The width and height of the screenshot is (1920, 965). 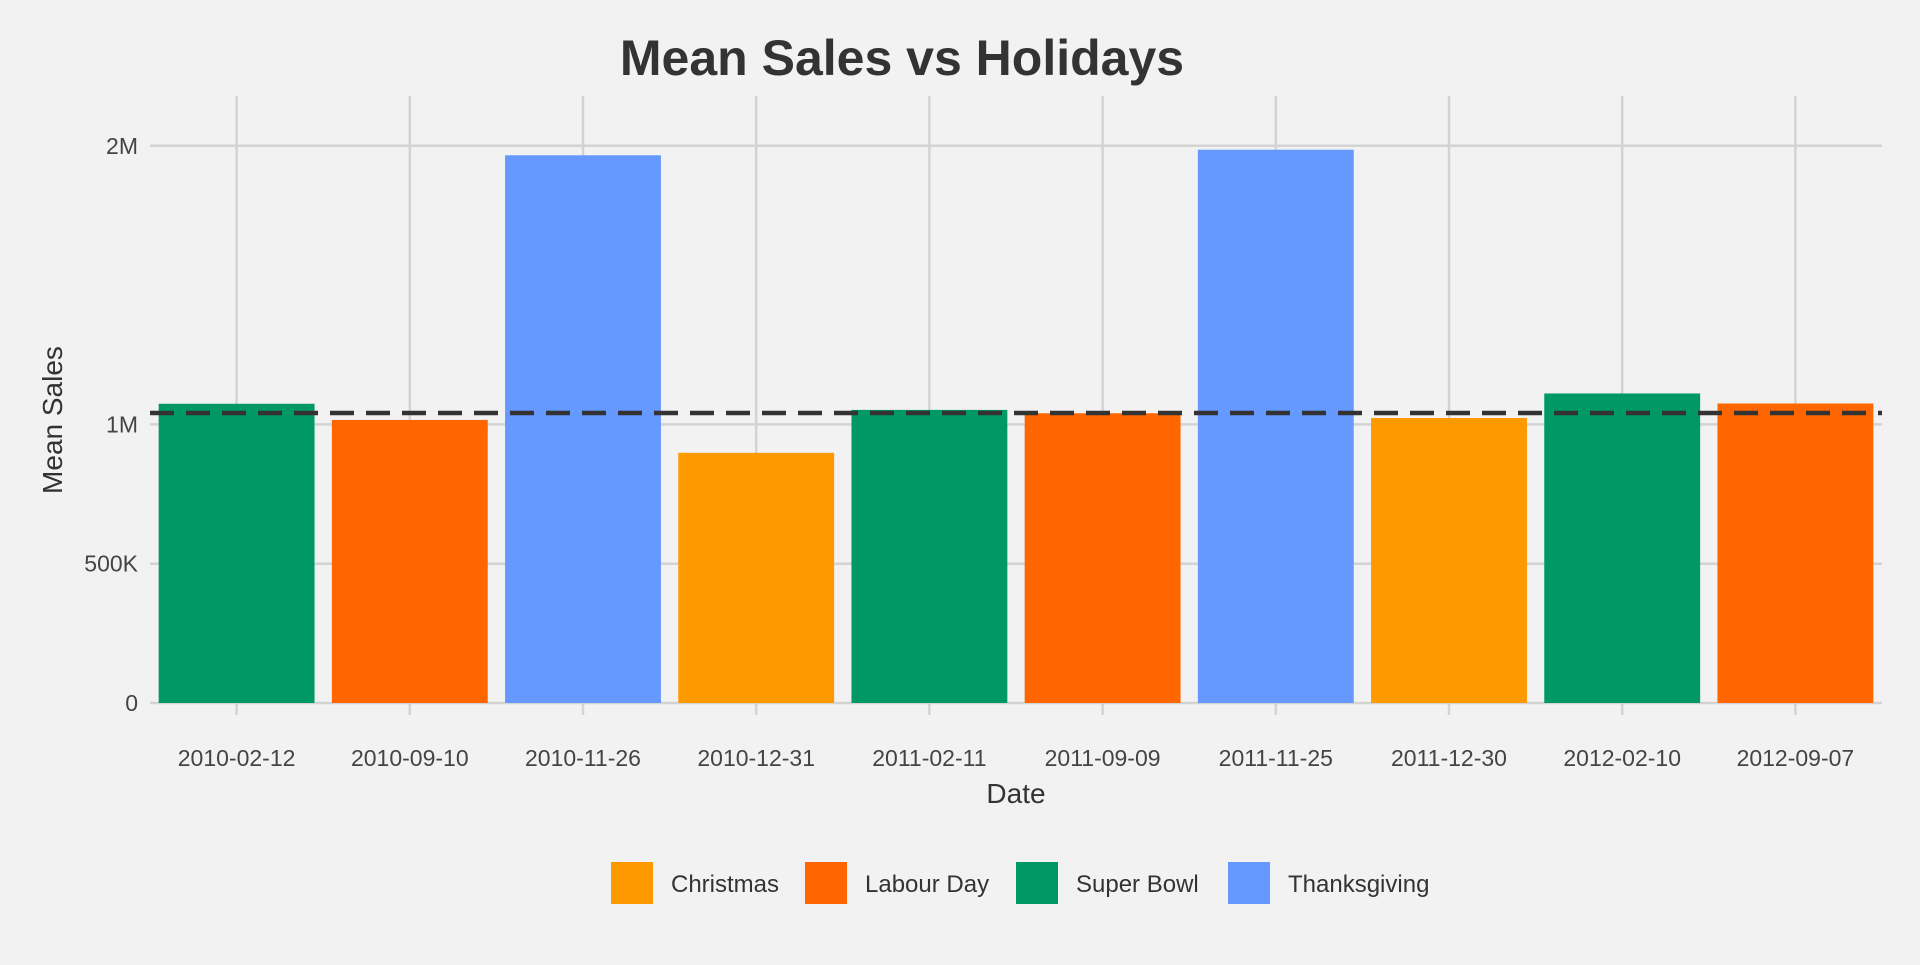 What do you see at coordinates (927, 884) in the screenshot?
I see `legend-label: Labour Day` at bounding box center [927, 884].